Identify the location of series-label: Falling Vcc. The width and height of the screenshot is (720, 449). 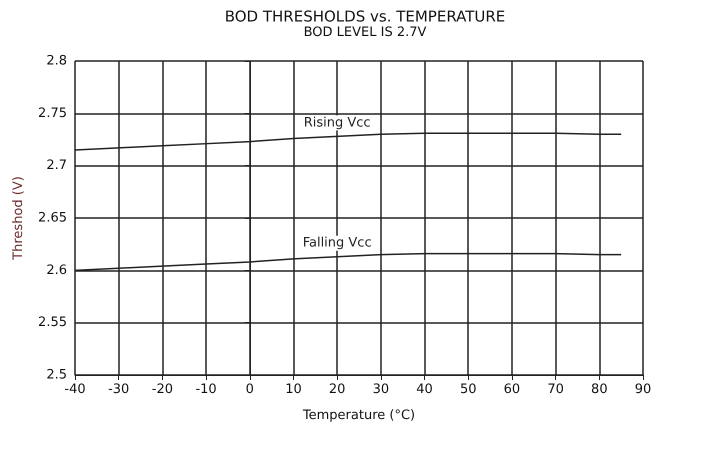
(337, 243).